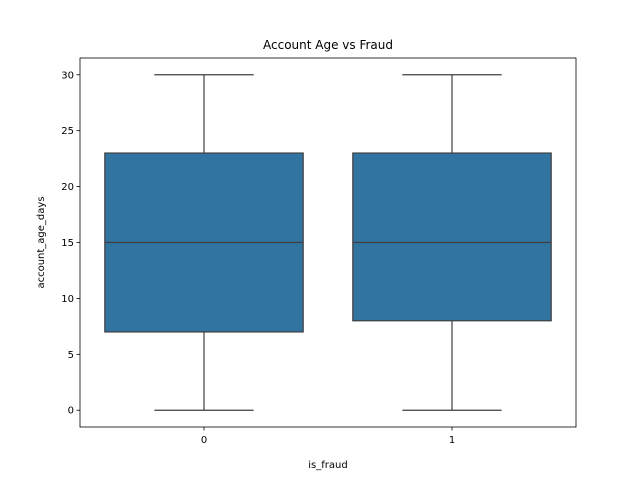  Describe the element at coordinates (67, 299) in the screenshot. I see `y-tick-label: 10` at that location.